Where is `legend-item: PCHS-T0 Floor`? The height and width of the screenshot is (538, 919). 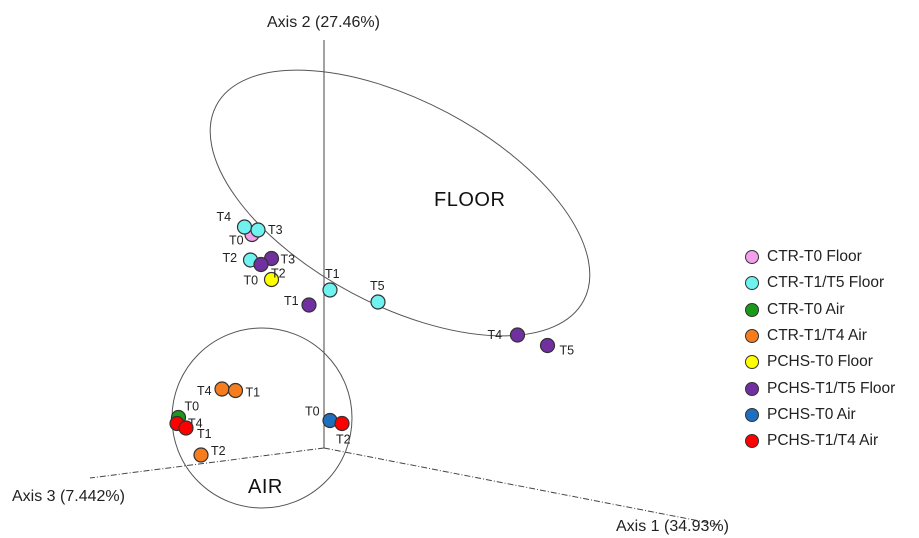 legend-item: PCHS-T0 Floor is located at coordinates (820, 362).